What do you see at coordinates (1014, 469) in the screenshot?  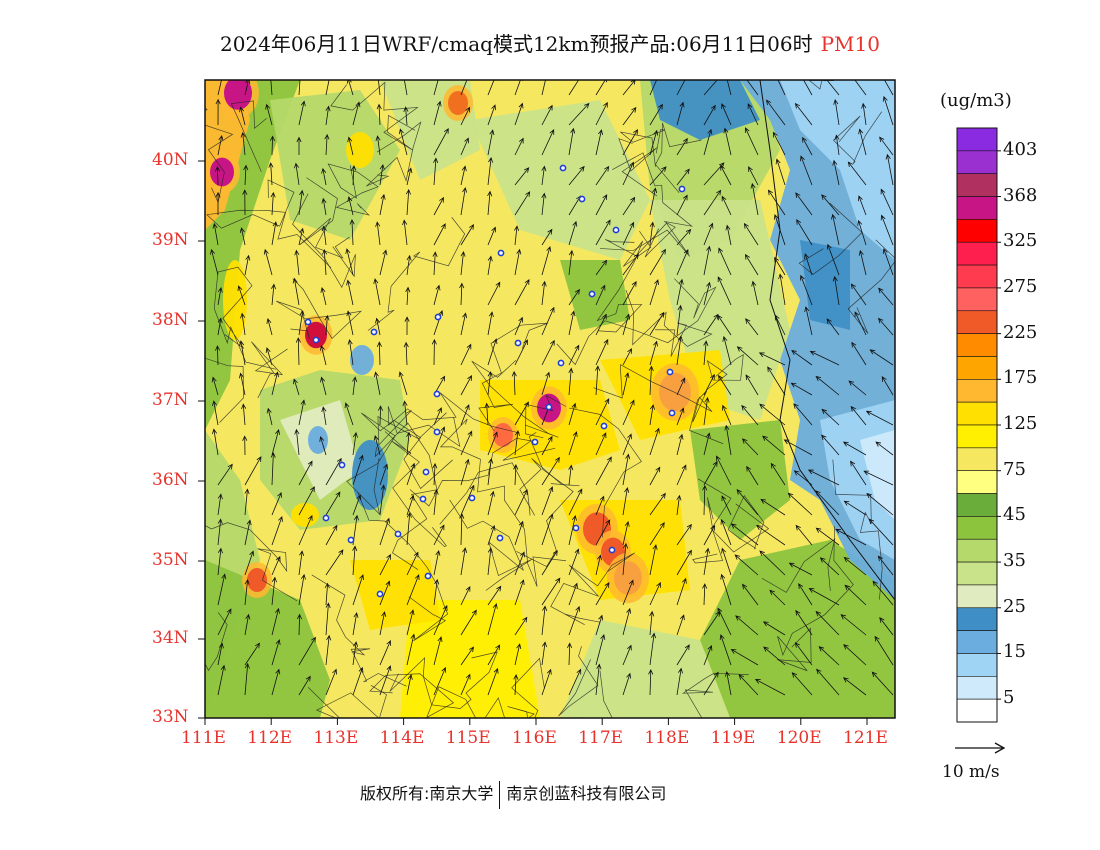 I see `legend-tick-label: 75` at bounding box center [1014, 469].